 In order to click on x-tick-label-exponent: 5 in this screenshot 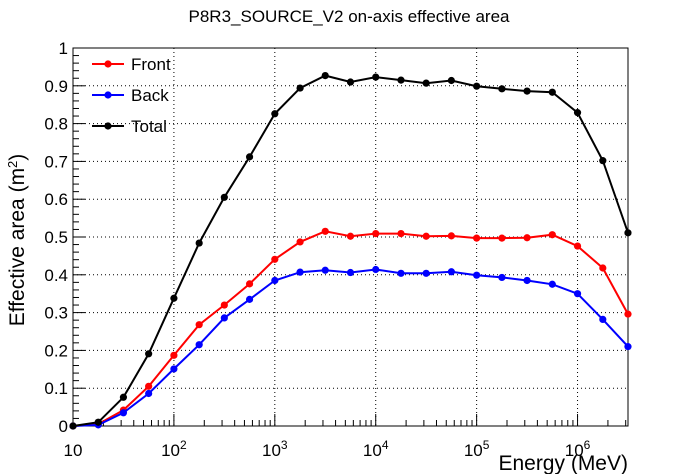, I will do `click(486, 445)`.